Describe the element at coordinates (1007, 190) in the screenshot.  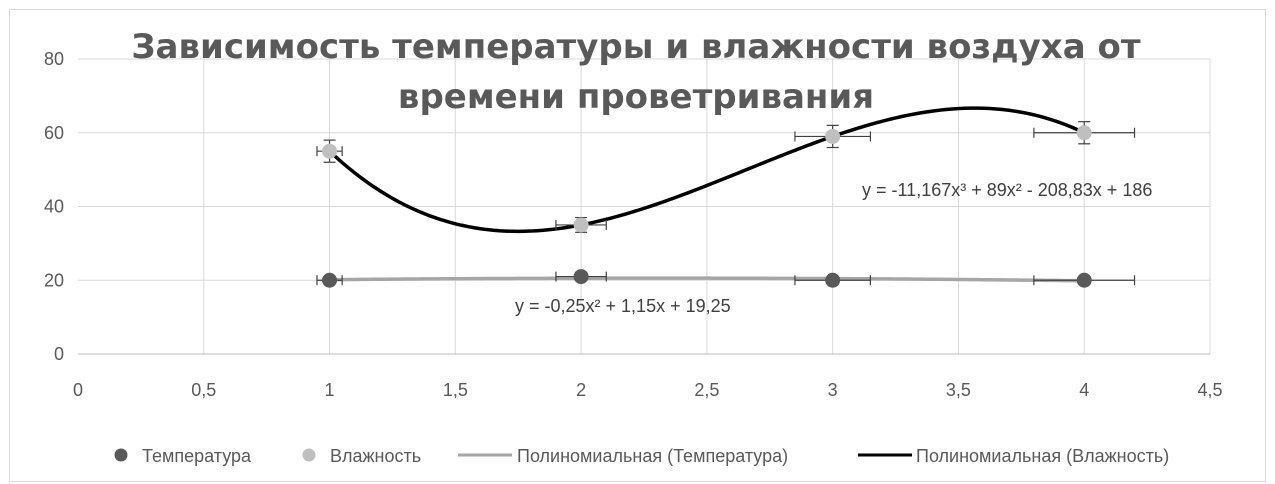
I see `trendline-equation-humidity: y = -11,167x³ + 89x² - 208,83x + 186` at that location.